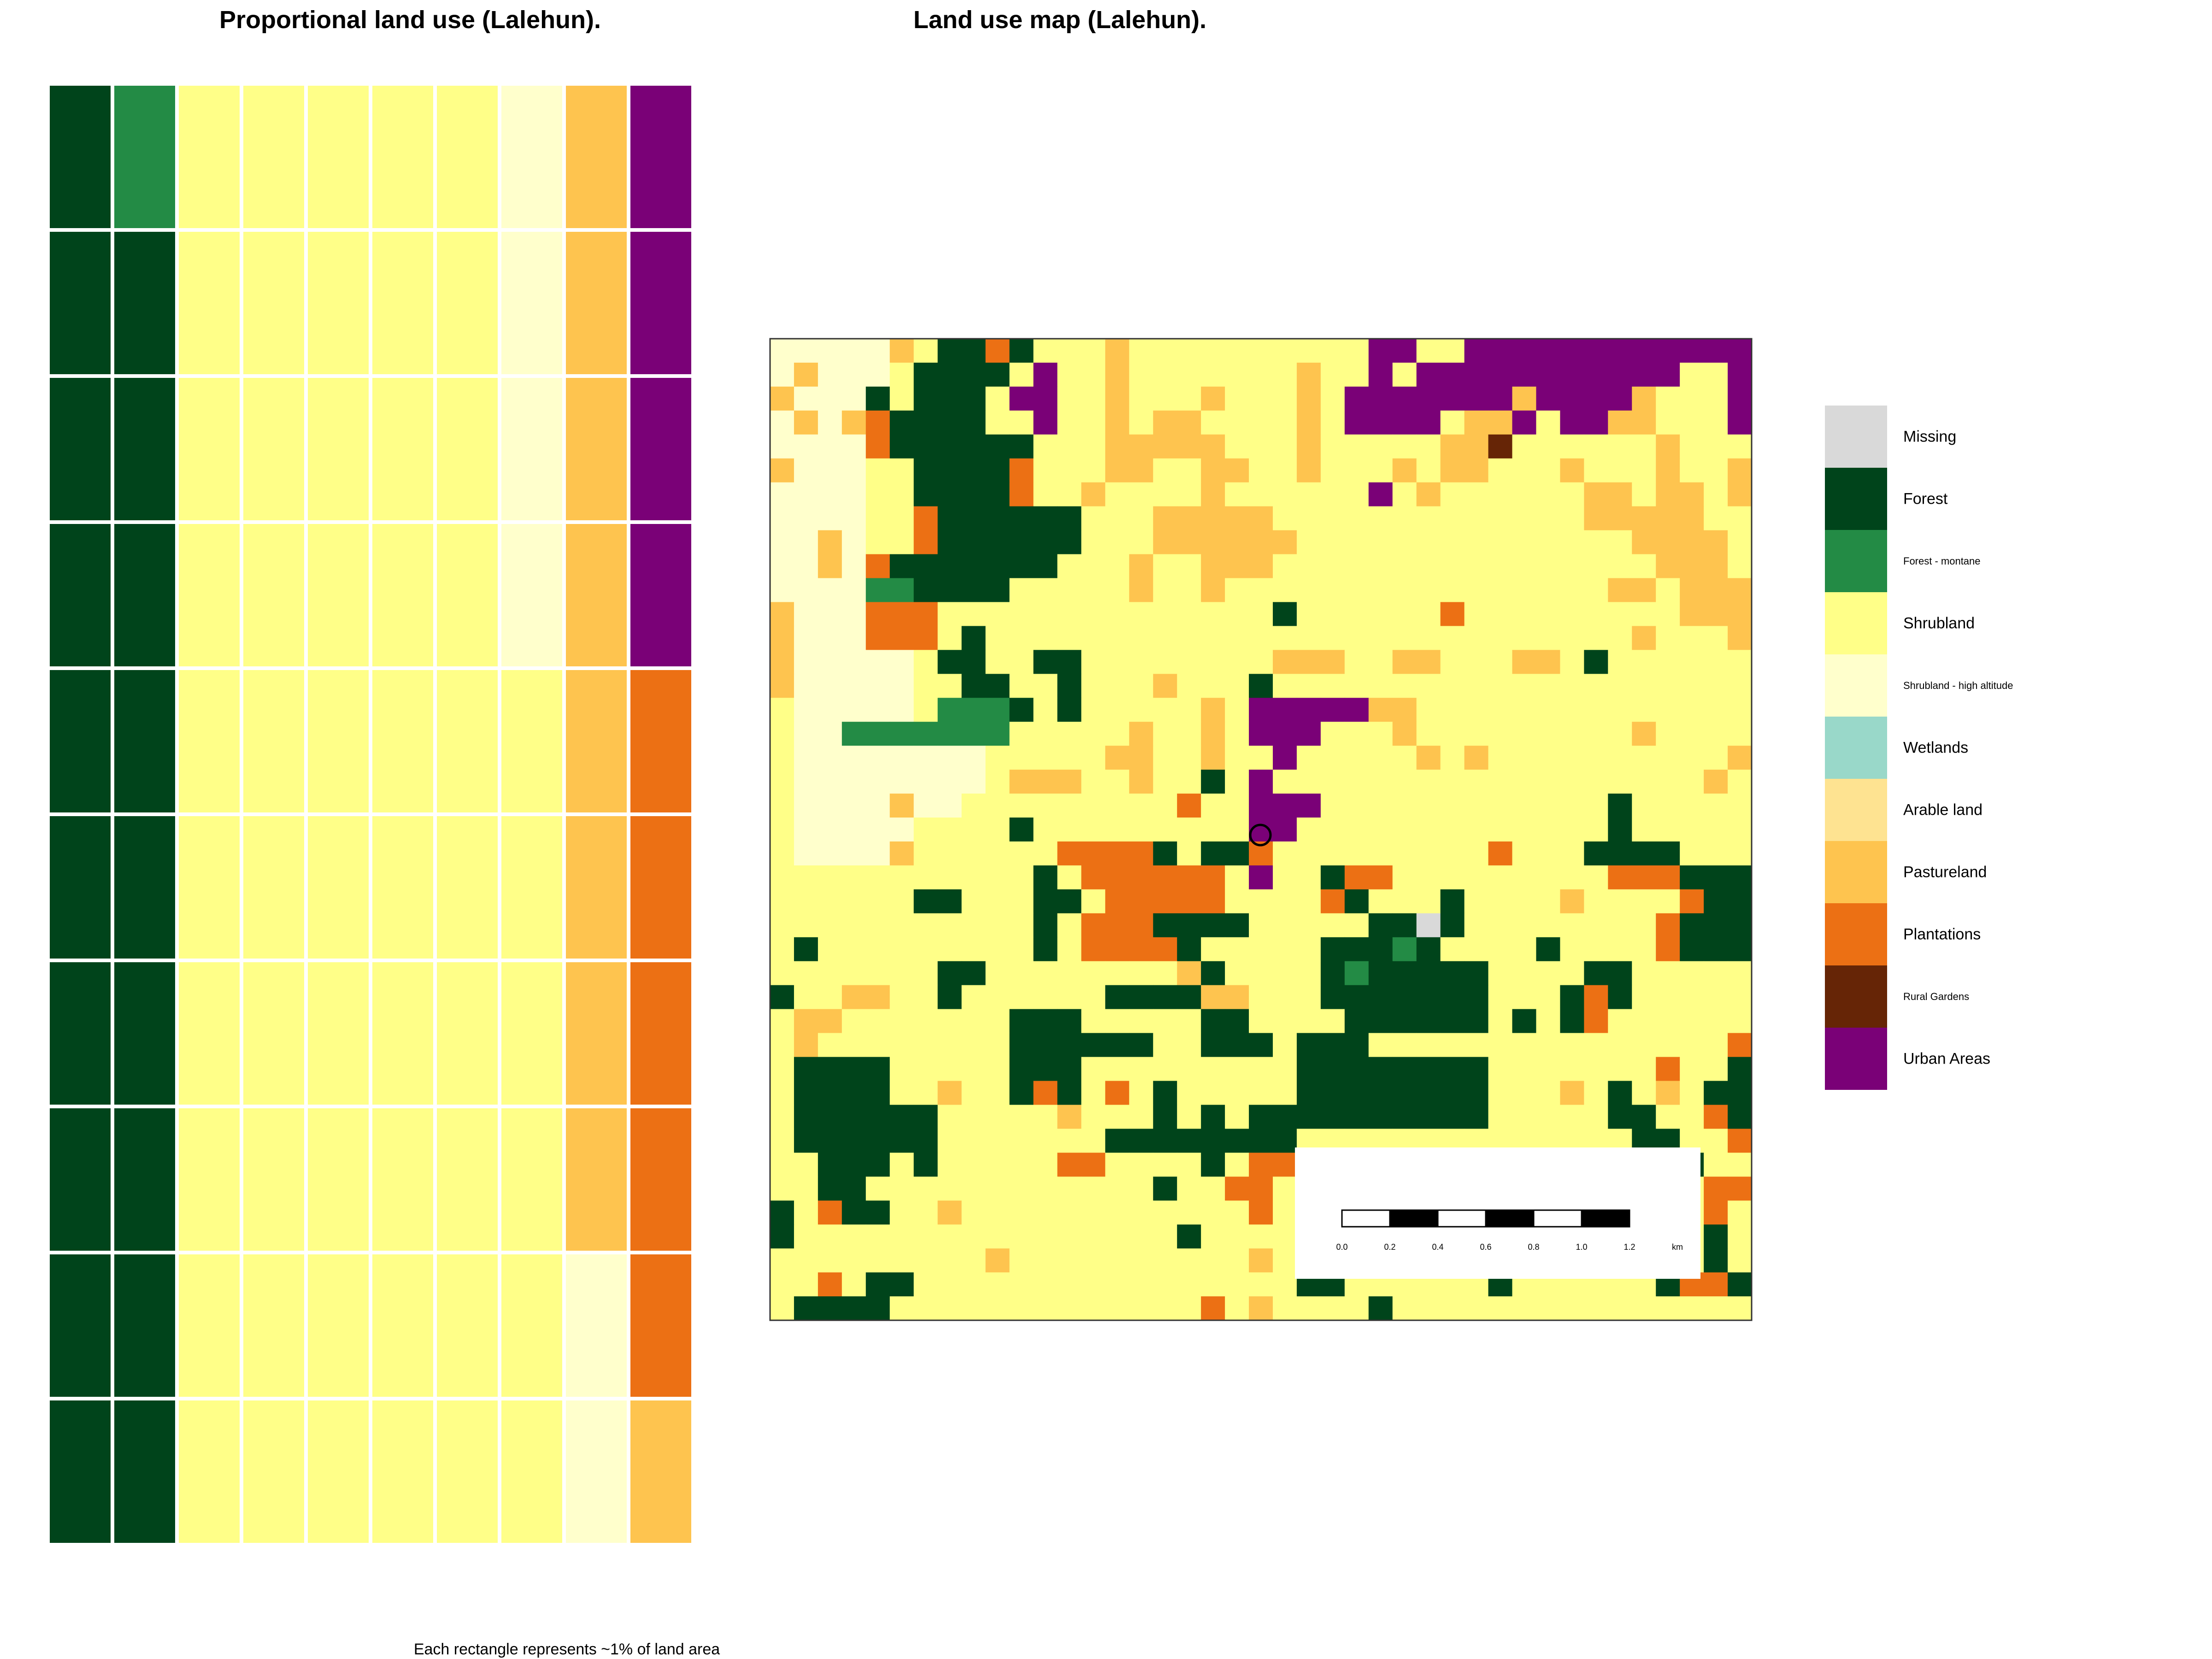  I want to click on map-cell-forest-montane, so click(973, 734).